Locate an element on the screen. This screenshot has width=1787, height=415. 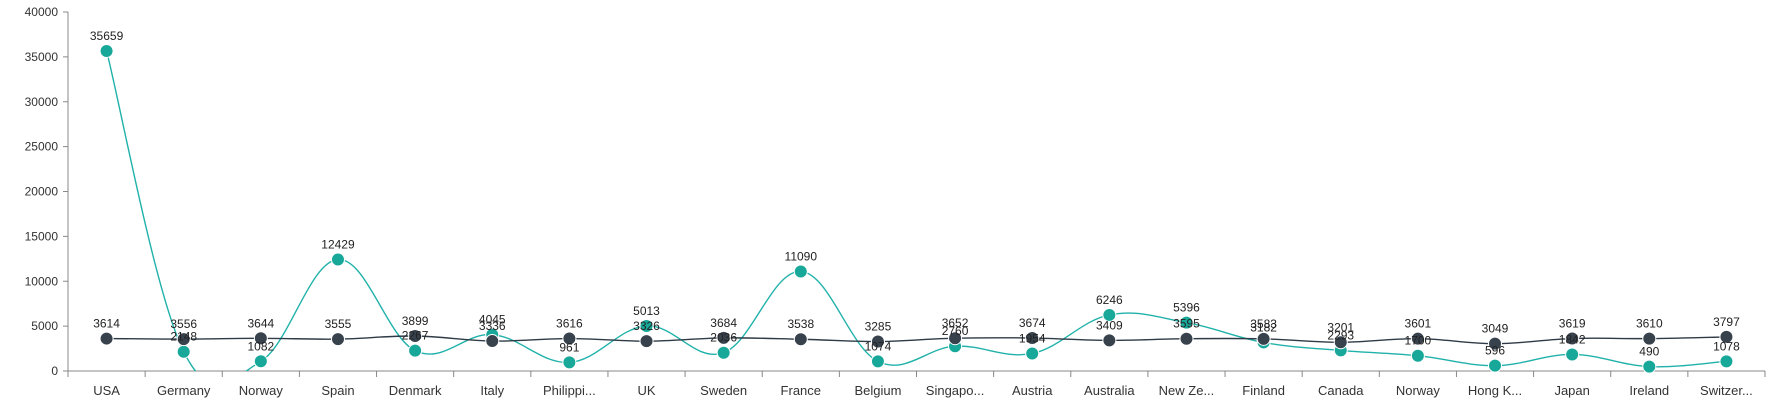
series-2-data-label: 3326 is located at coordinates (646, 326).